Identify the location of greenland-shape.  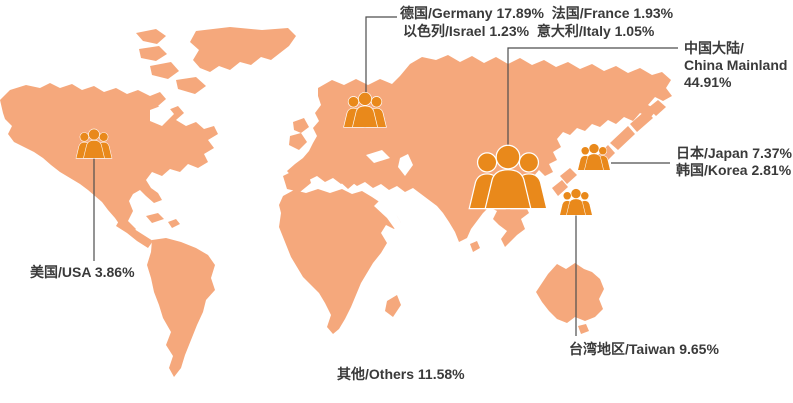
(243, 49).